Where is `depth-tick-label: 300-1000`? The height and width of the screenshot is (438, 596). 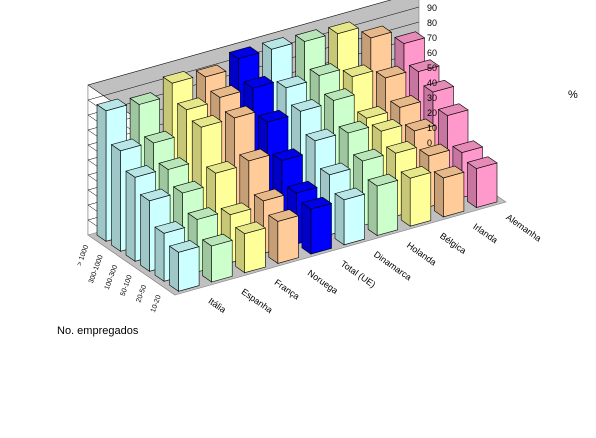 depth-tick-label: 300-1000 is located at coordinates (96, 269).